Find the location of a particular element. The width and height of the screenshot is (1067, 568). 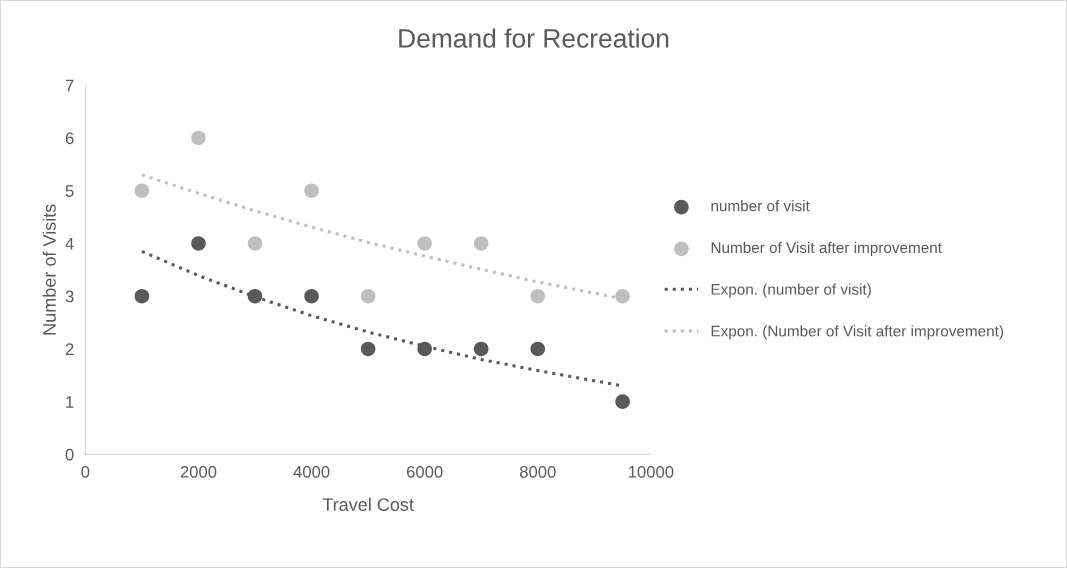

legend-label: Number of Visit after improvement is located at coordinates (826, 249).